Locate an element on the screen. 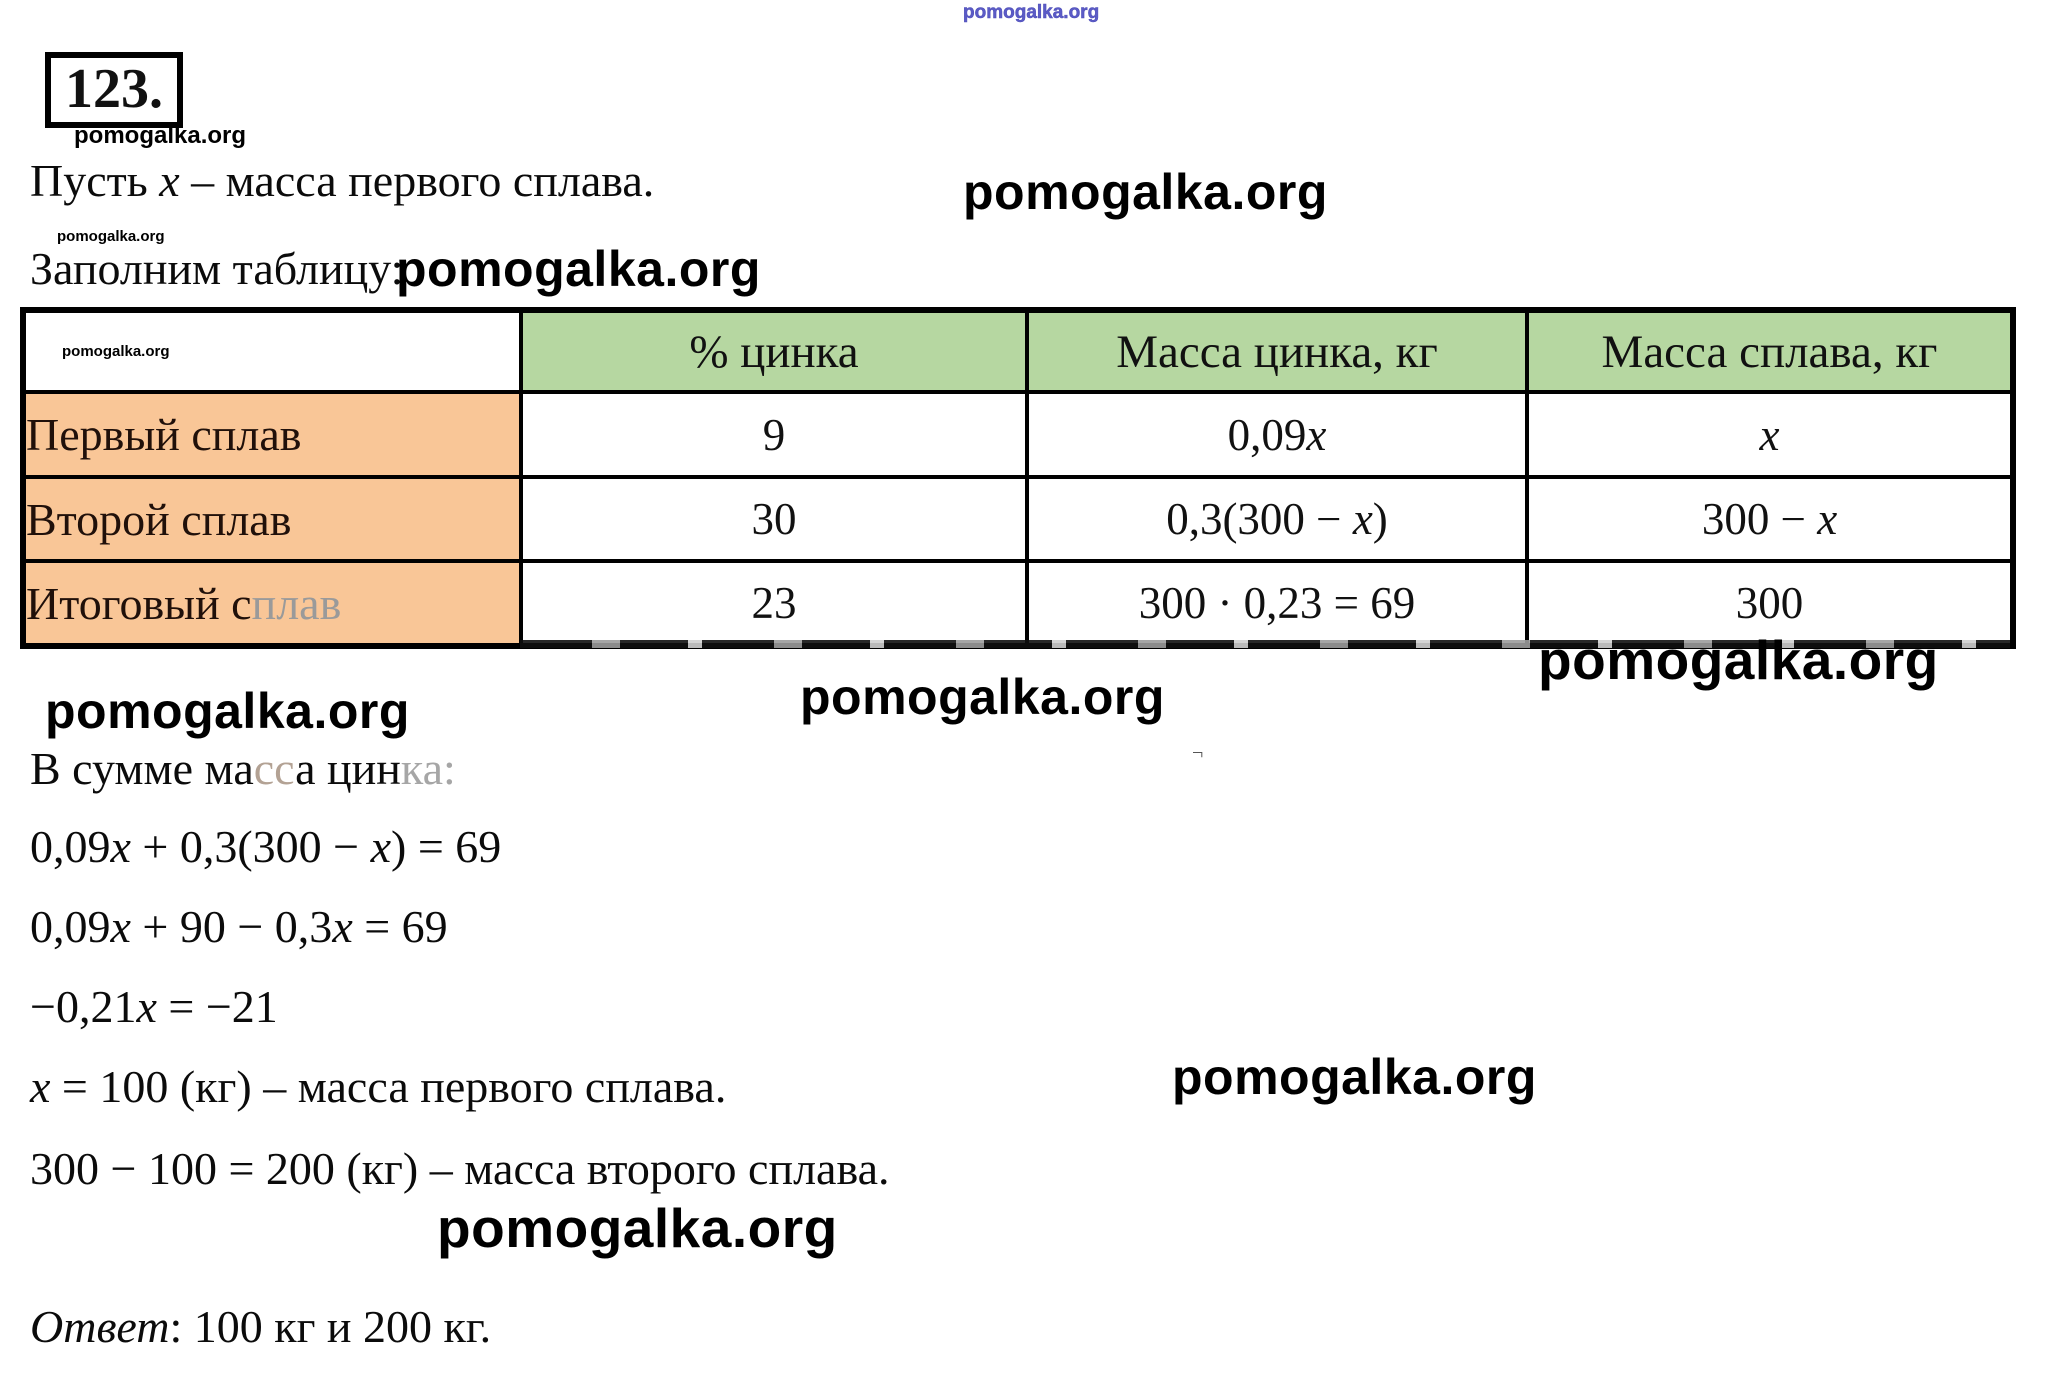 This screenshot has width=2048, height=1377. watermark-under-box: pomogalka.org is located at coordinates (160, 135).